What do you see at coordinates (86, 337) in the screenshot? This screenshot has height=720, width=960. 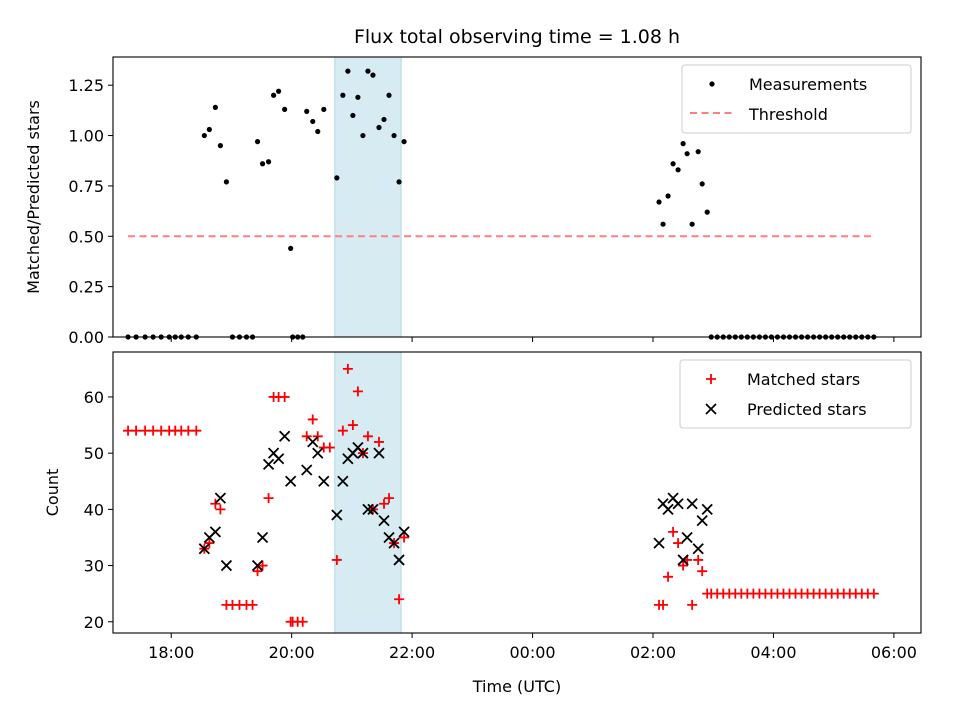 I see `y-tick-label: 0.00` at bounding box center [86, 337].